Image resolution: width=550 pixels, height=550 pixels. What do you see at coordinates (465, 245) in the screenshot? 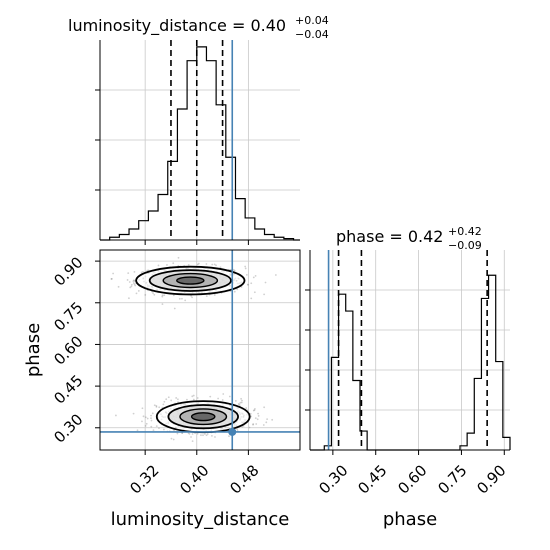
I see `phase-title-lower-error: −0.09` at bounding box center [465, 245].